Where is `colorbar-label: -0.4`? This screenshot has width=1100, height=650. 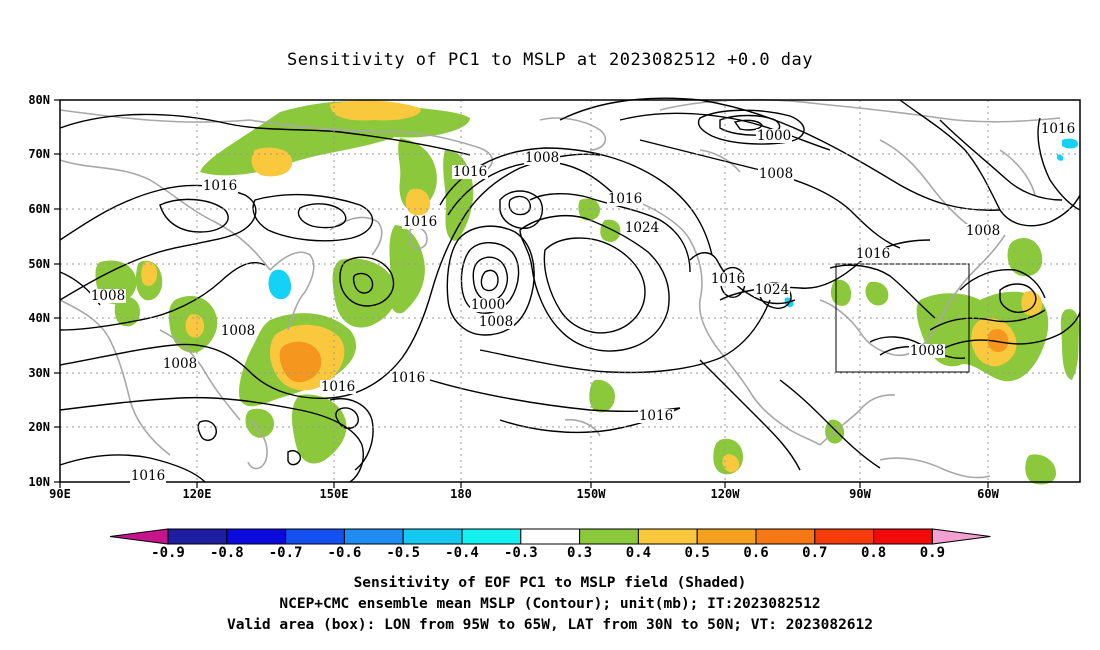 colorbar-label: -0.4 is located at coordinates (462, 553).